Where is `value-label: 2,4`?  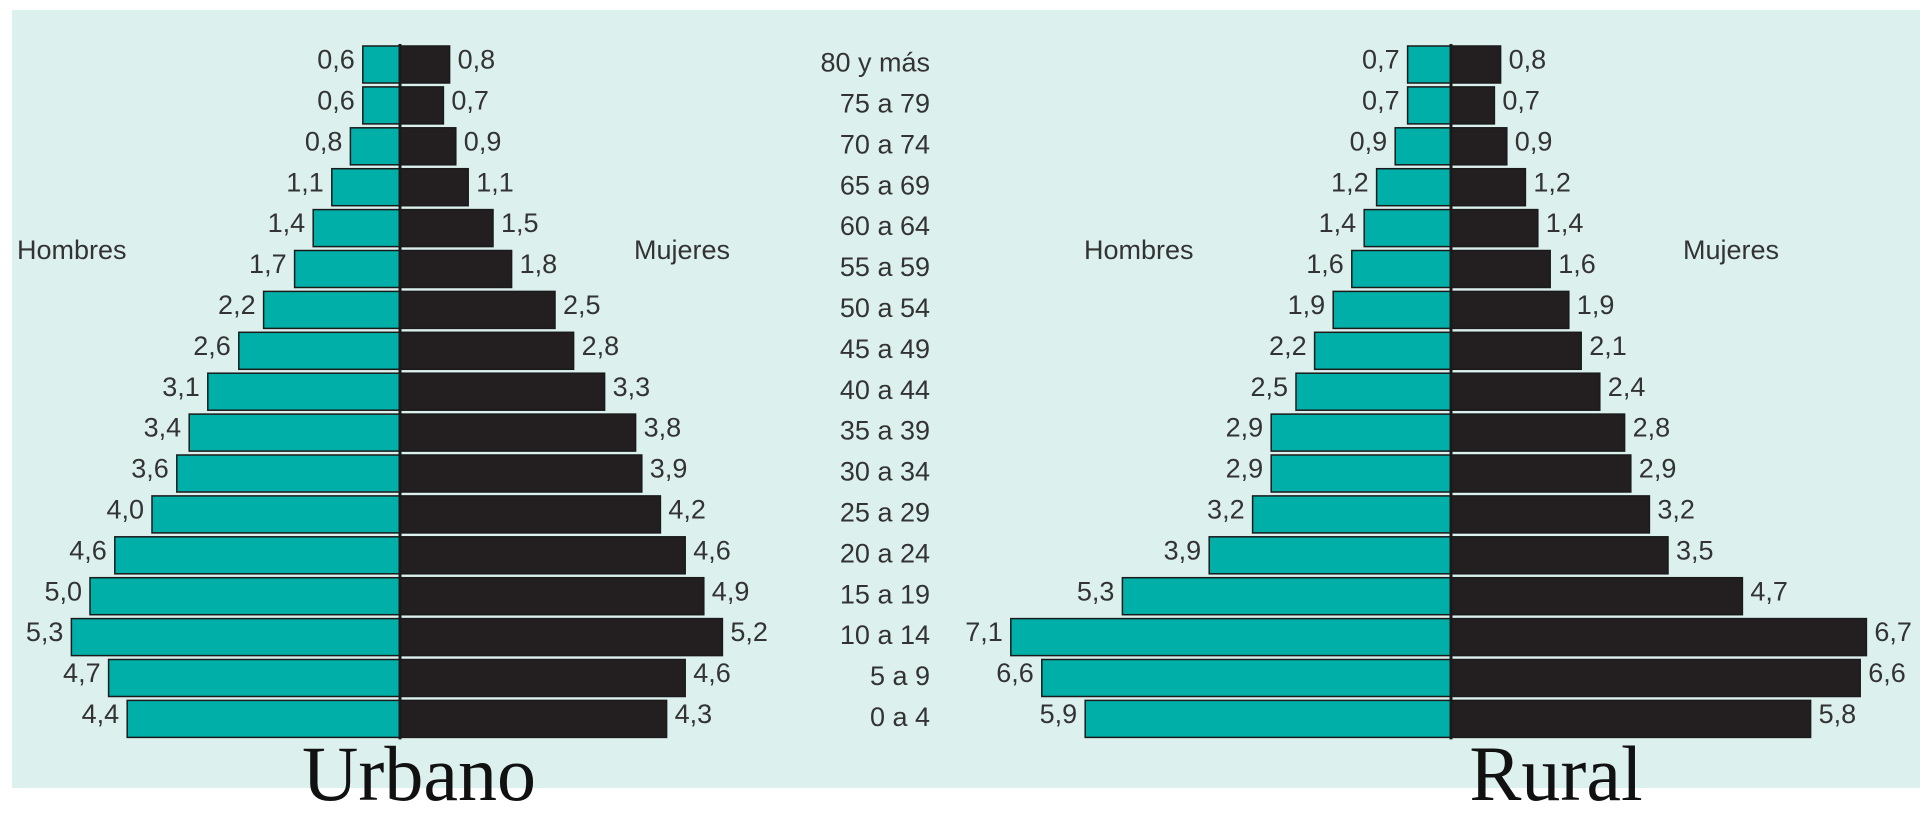 value-label: 2,4 is located at coordinates (1627, 387).